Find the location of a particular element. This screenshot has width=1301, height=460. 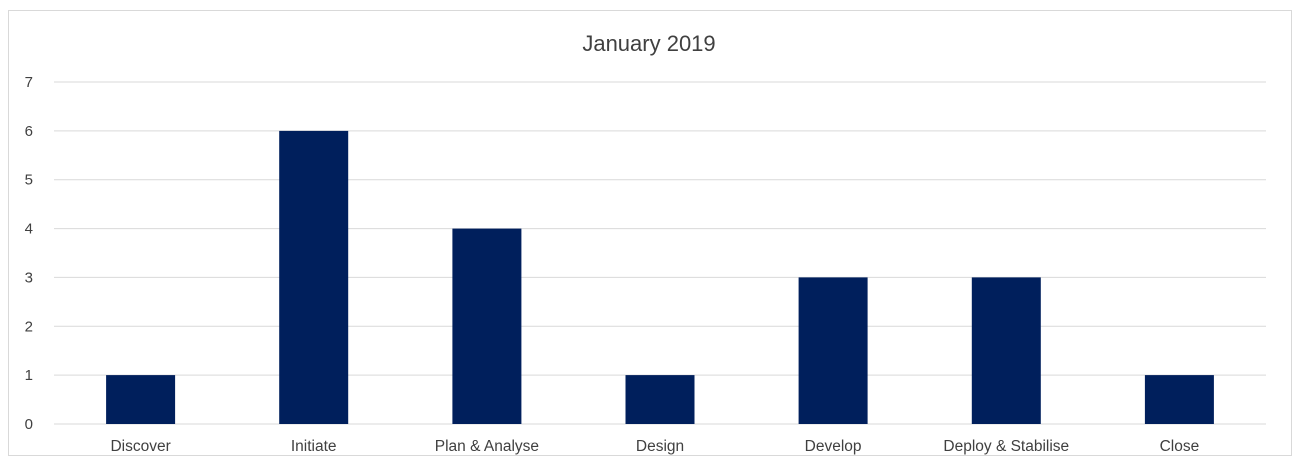

bar-develop is located at coordinates (833, 350).